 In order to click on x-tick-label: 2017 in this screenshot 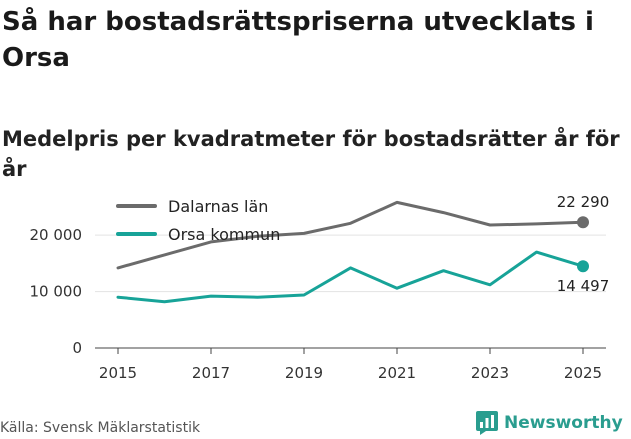, I will do `click(211, 373)`.